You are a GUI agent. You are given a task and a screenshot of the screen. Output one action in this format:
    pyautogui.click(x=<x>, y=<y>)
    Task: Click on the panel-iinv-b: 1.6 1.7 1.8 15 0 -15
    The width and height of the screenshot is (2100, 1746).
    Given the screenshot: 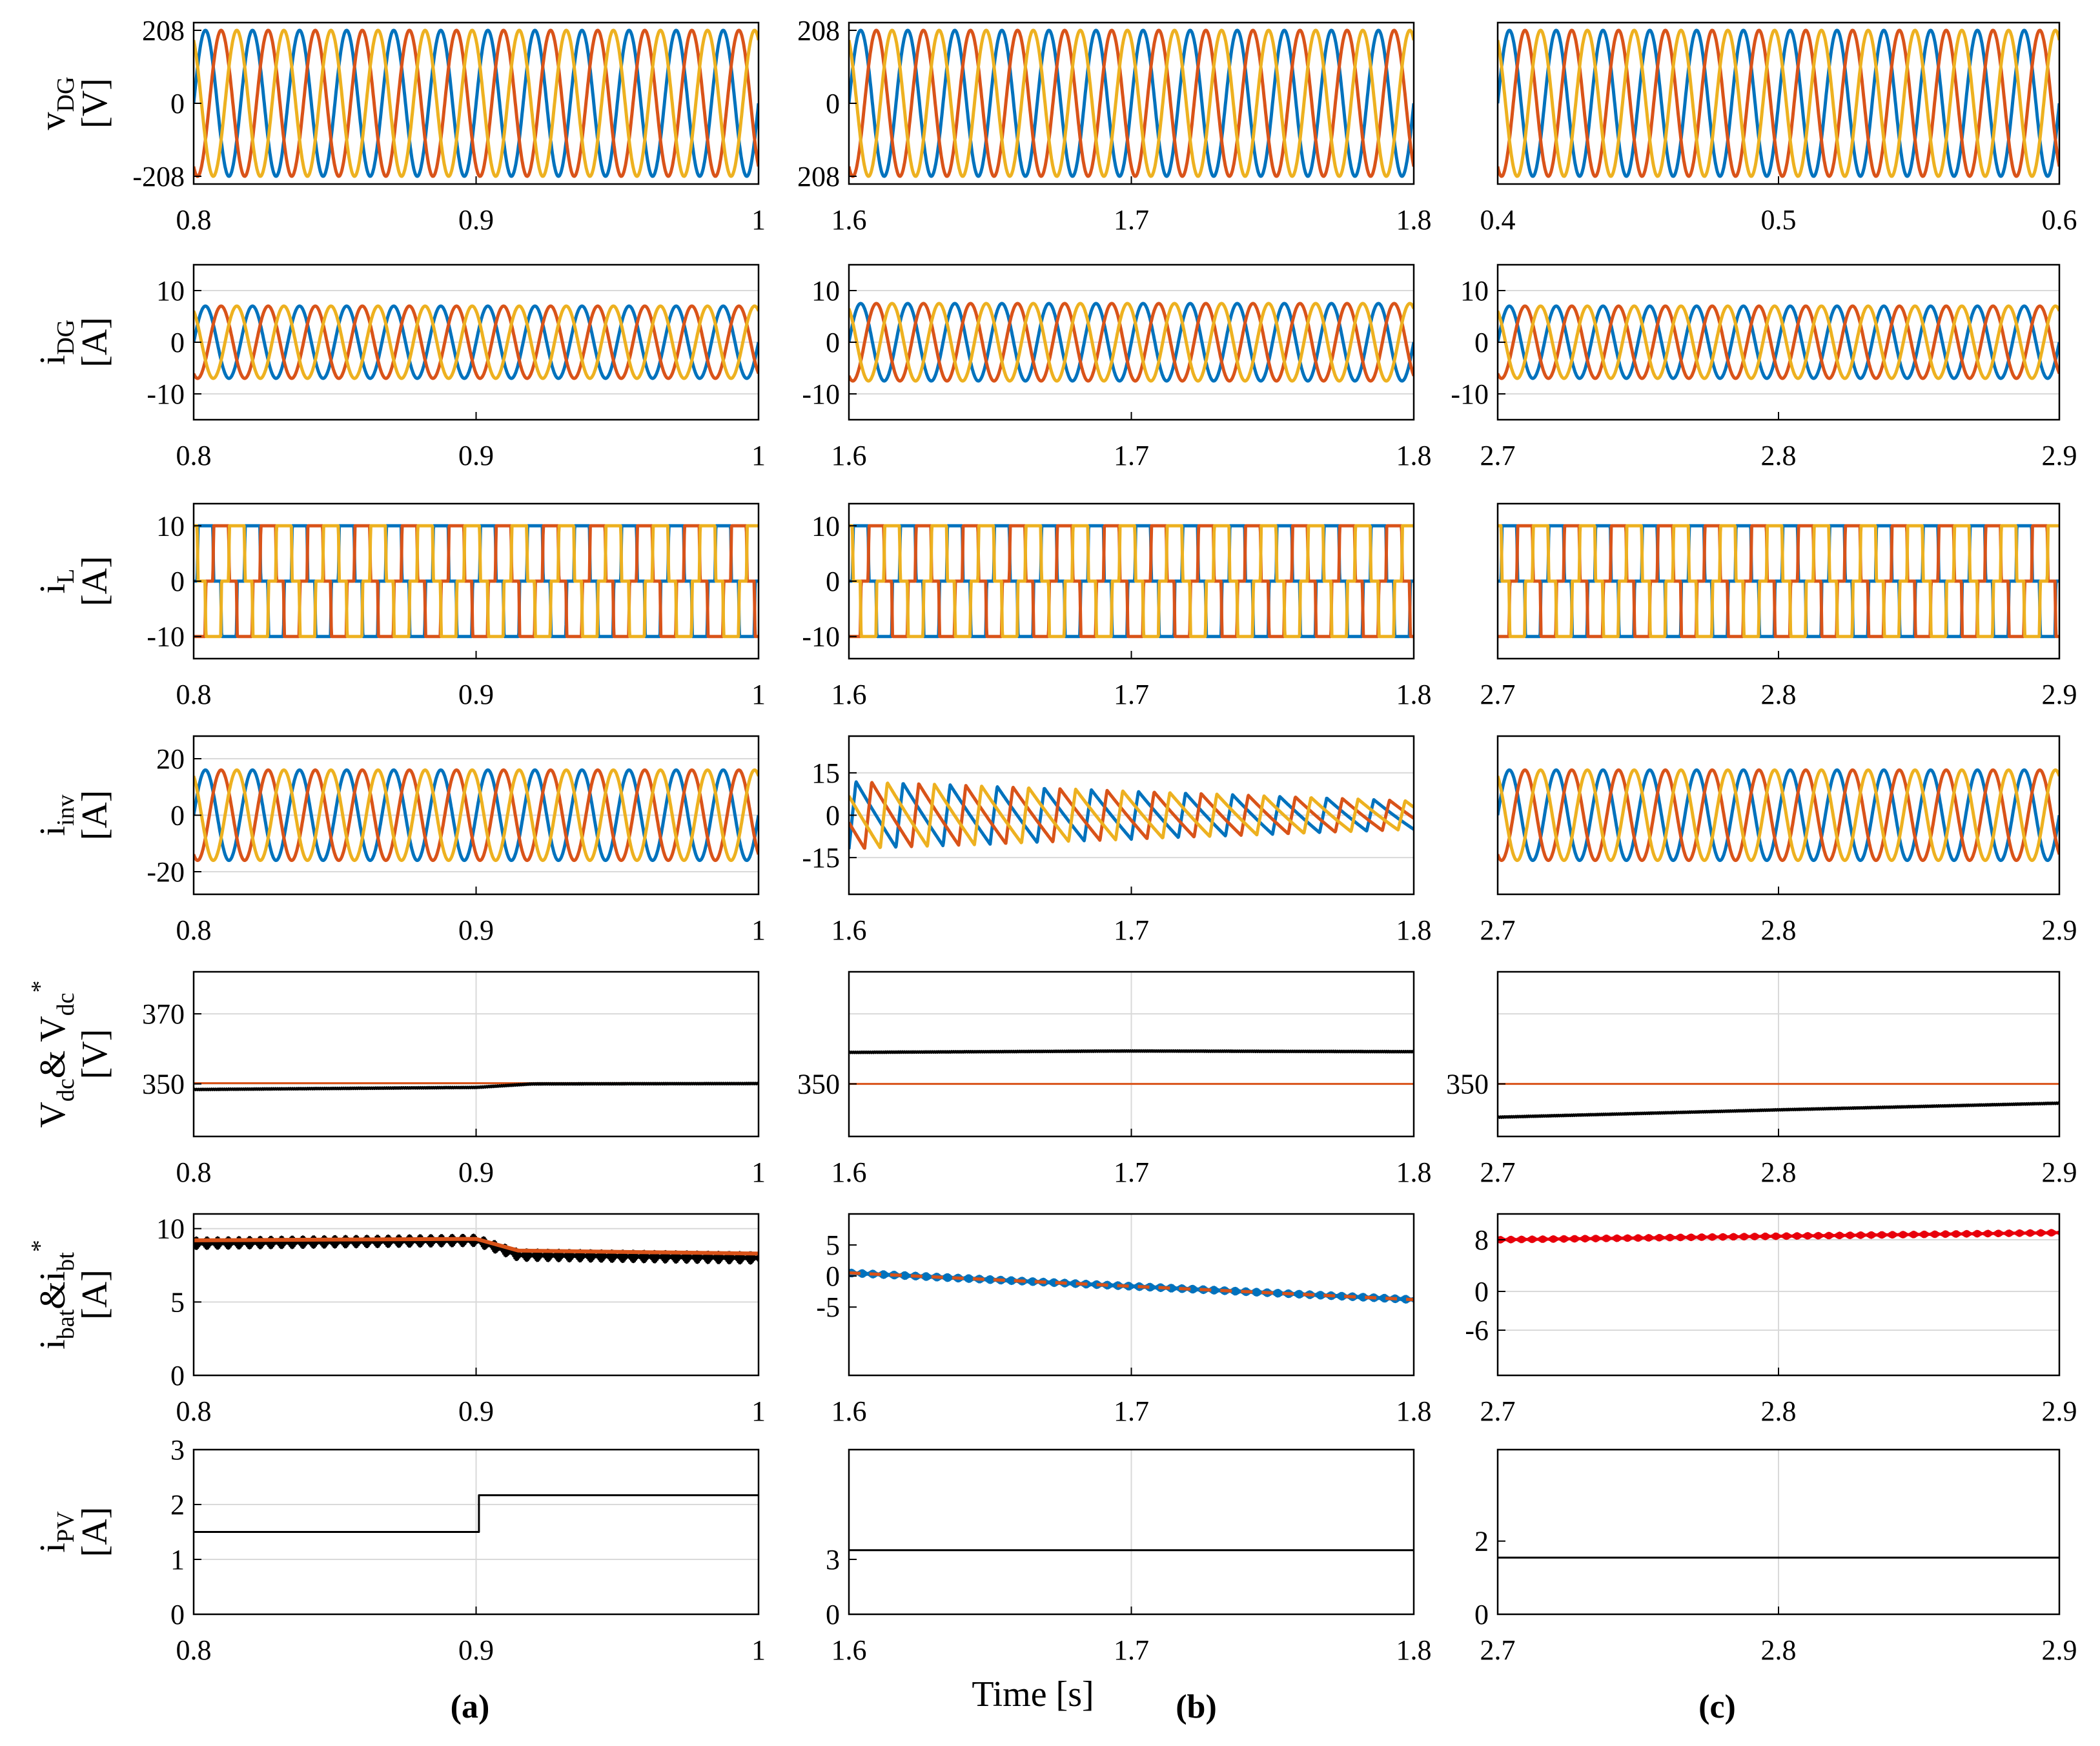 What is the action you would take?
    pyautogui.click(x=1117, y=840)
    